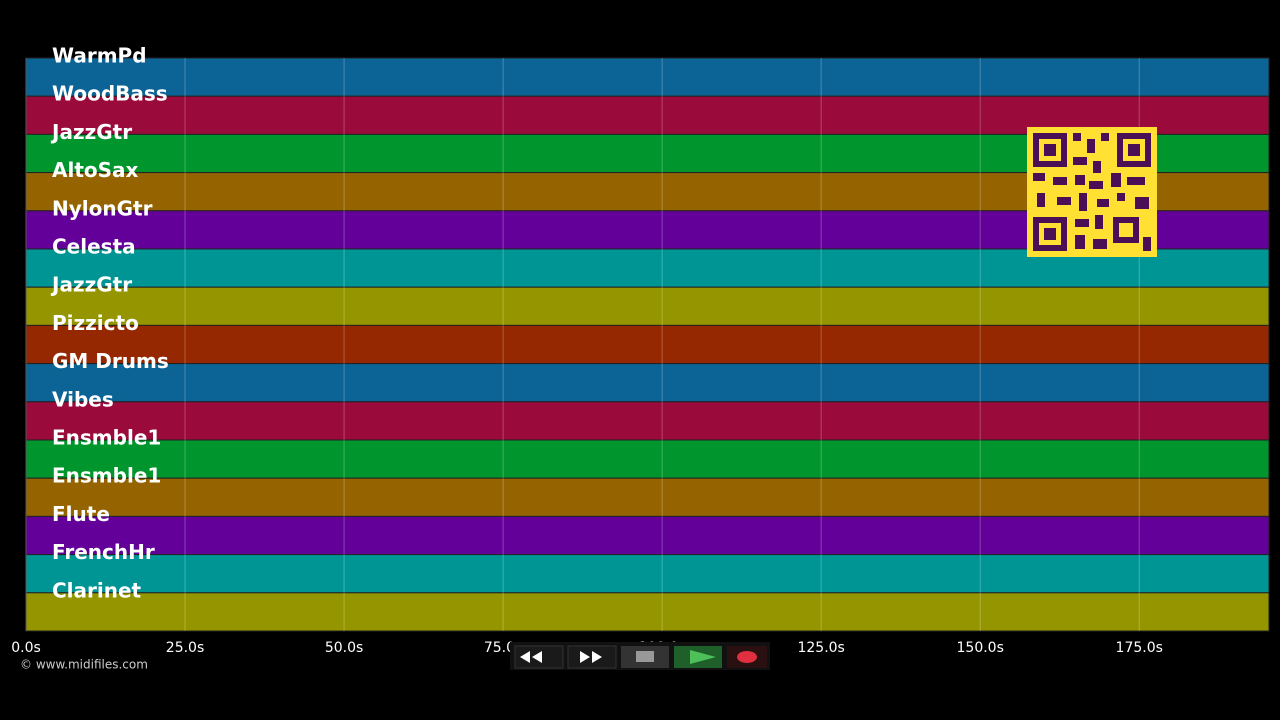 The image size is (1280, 720). I want to click on track-name: Pizzicto, so click(95, 323).